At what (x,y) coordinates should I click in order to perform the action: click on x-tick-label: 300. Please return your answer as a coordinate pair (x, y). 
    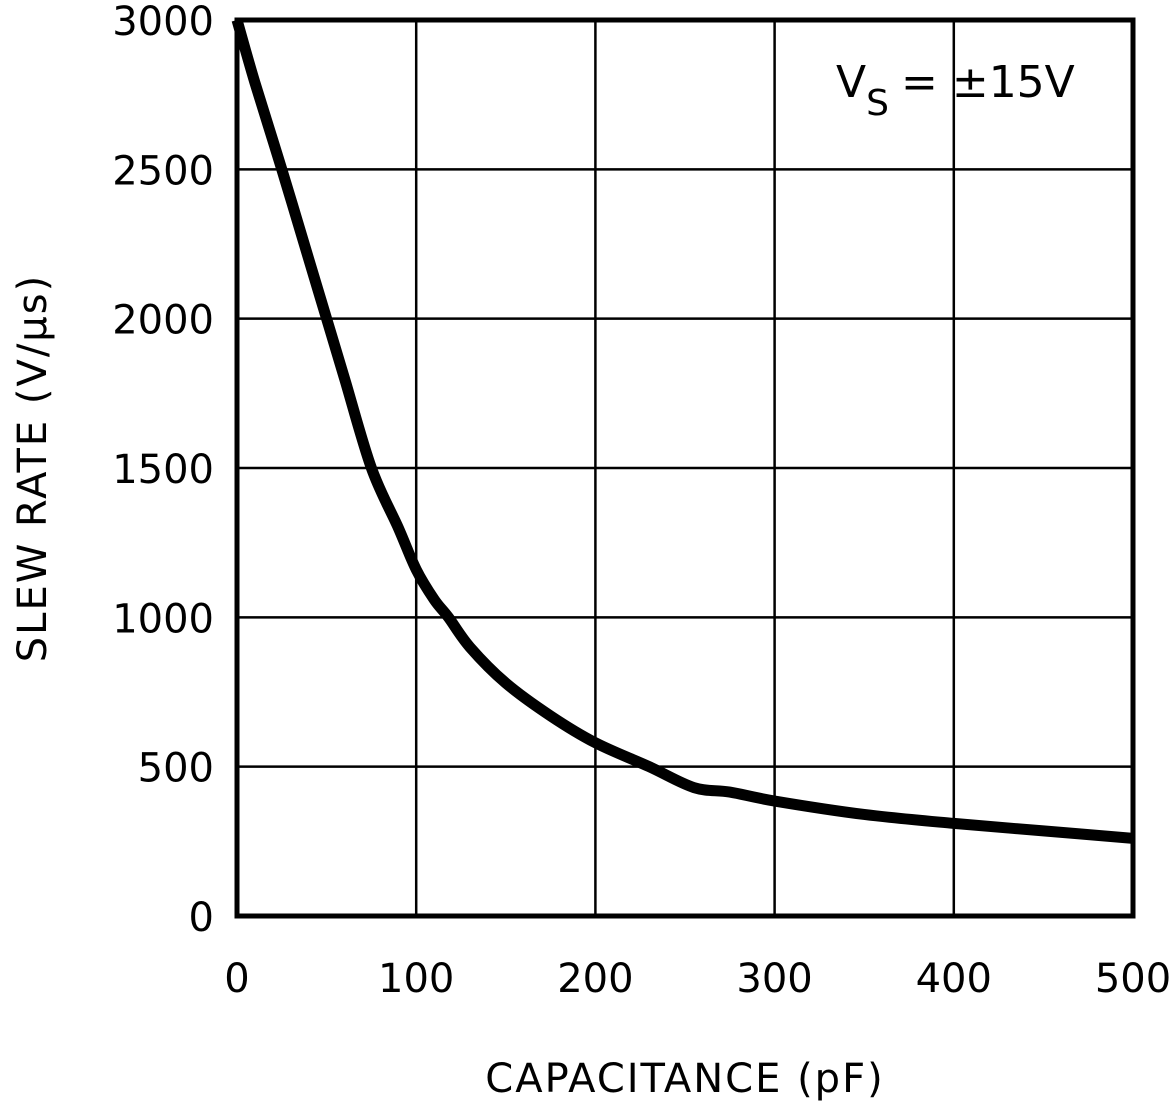
    Looking at the image, I should click on (774, 979).